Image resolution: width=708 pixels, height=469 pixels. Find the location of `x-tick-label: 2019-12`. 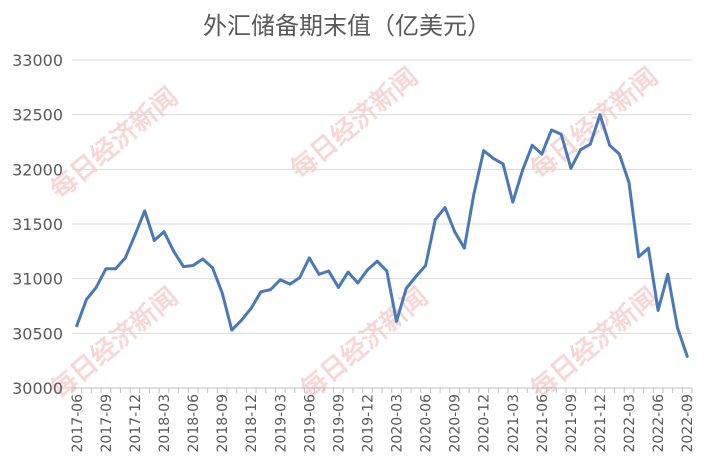

x-tick-label: 2019-12 is located at coordinates (368, 423).